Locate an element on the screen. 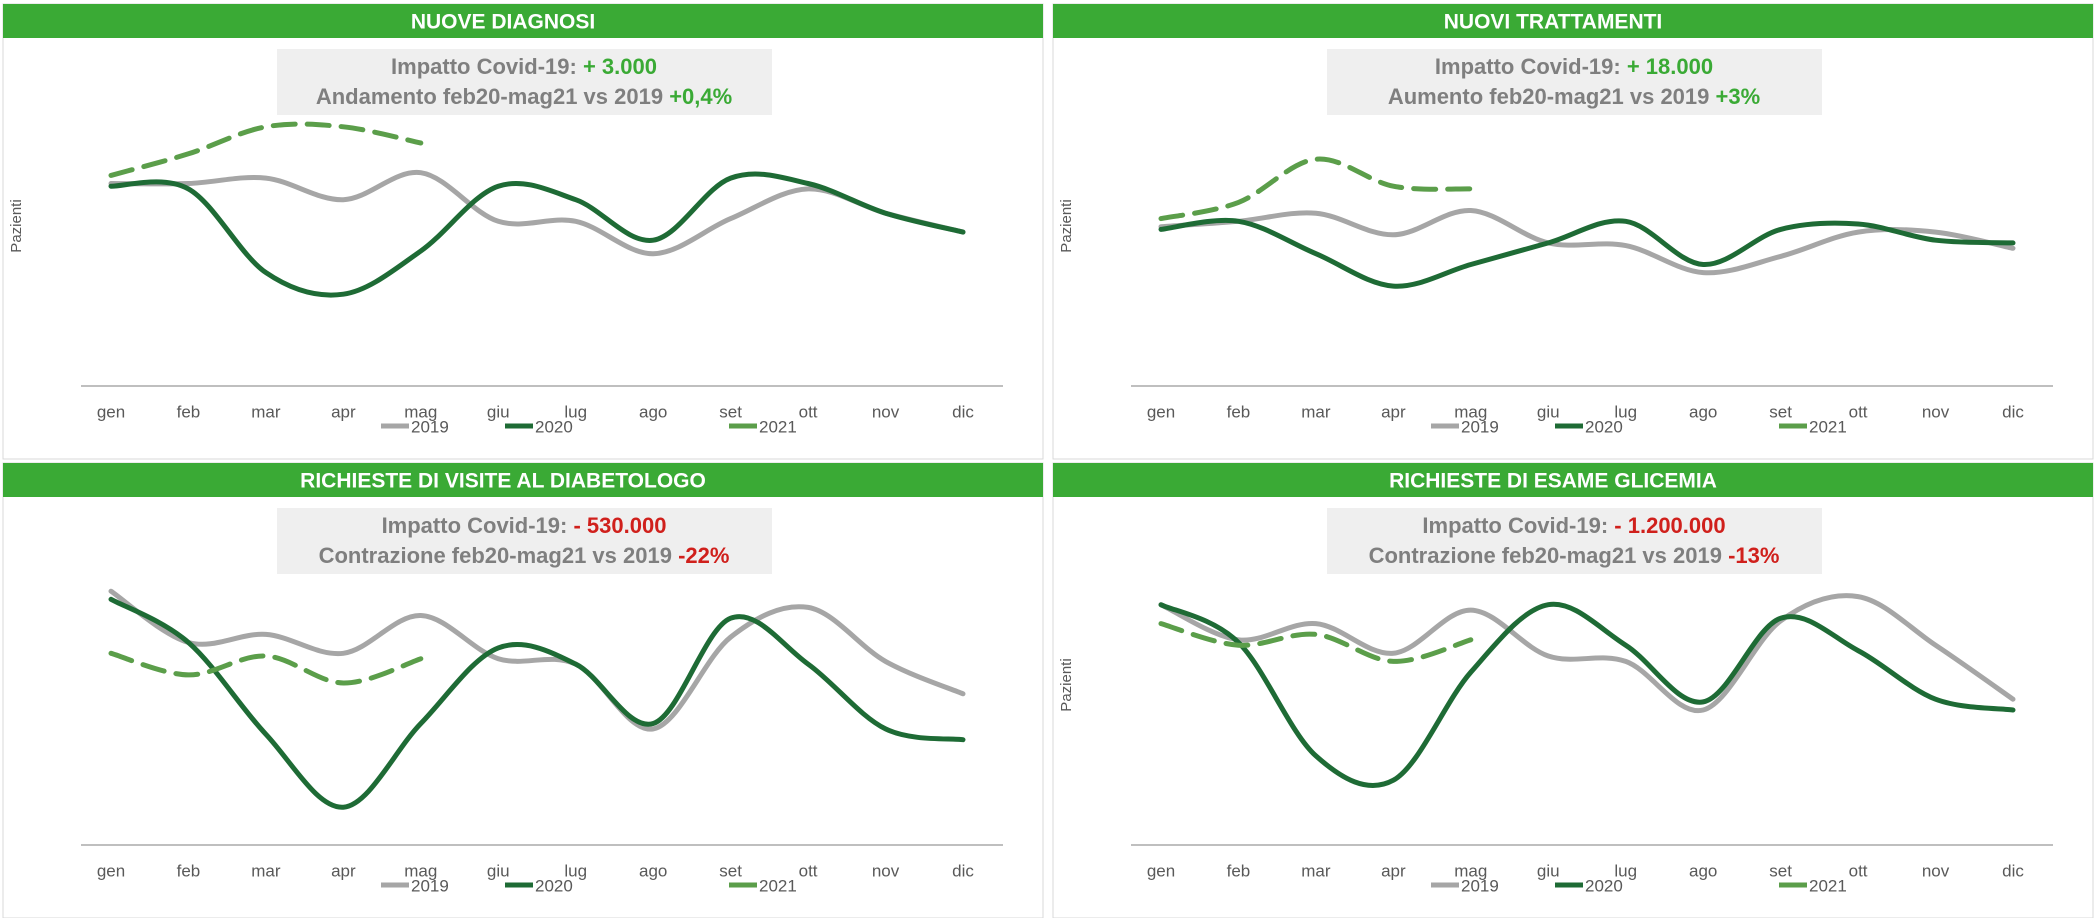  annotation-part: - 1.200.000 is located at coordinates (1669, 525).